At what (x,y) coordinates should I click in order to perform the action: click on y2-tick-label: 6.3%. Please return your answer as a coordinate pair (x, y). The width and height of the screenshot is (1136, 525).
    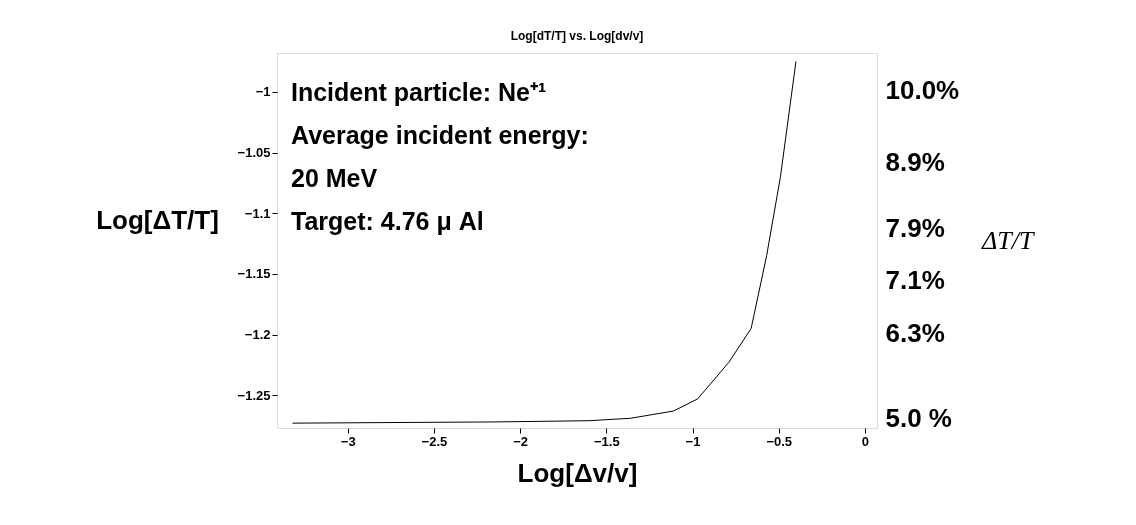
    Looking at the image, I should click on (915, 332).